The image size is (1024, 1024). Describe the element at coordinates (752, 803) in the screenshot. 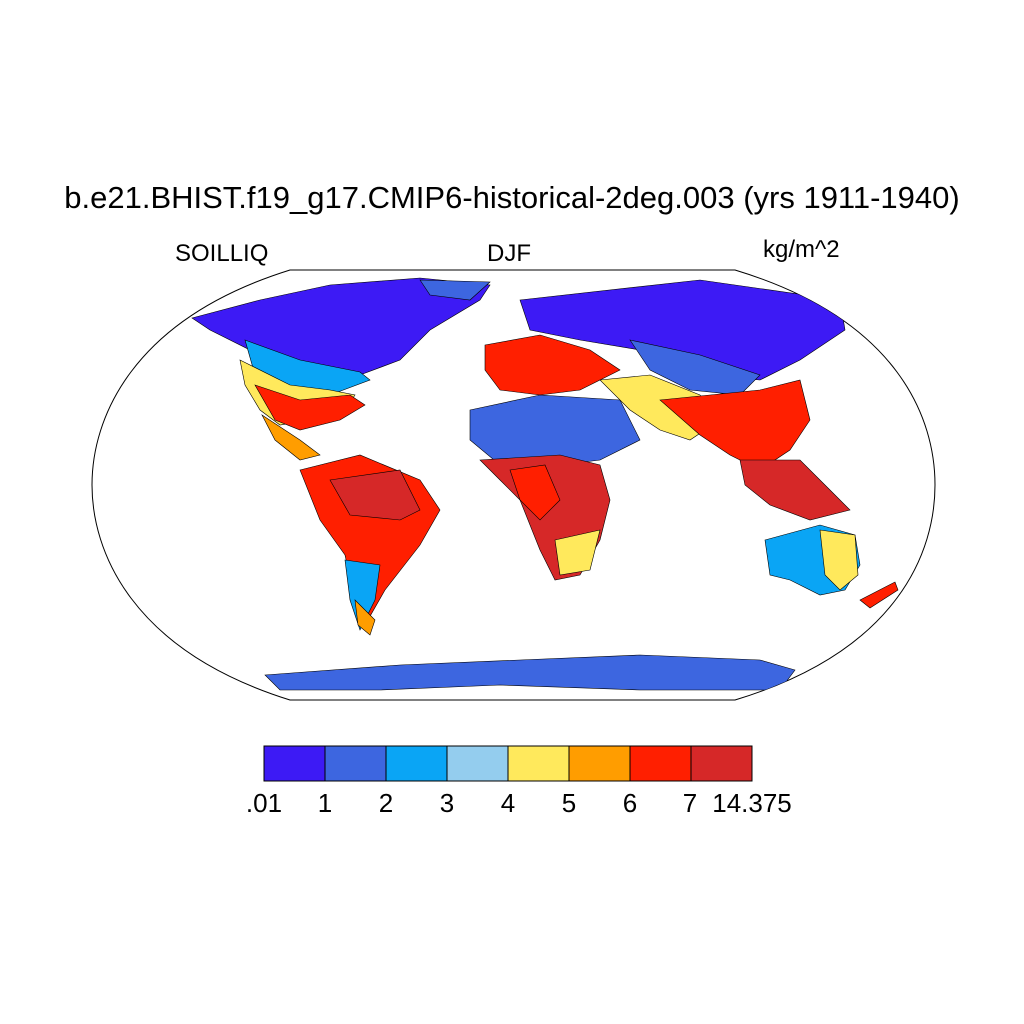

I see `colorbar-label: 14.375` at that location.